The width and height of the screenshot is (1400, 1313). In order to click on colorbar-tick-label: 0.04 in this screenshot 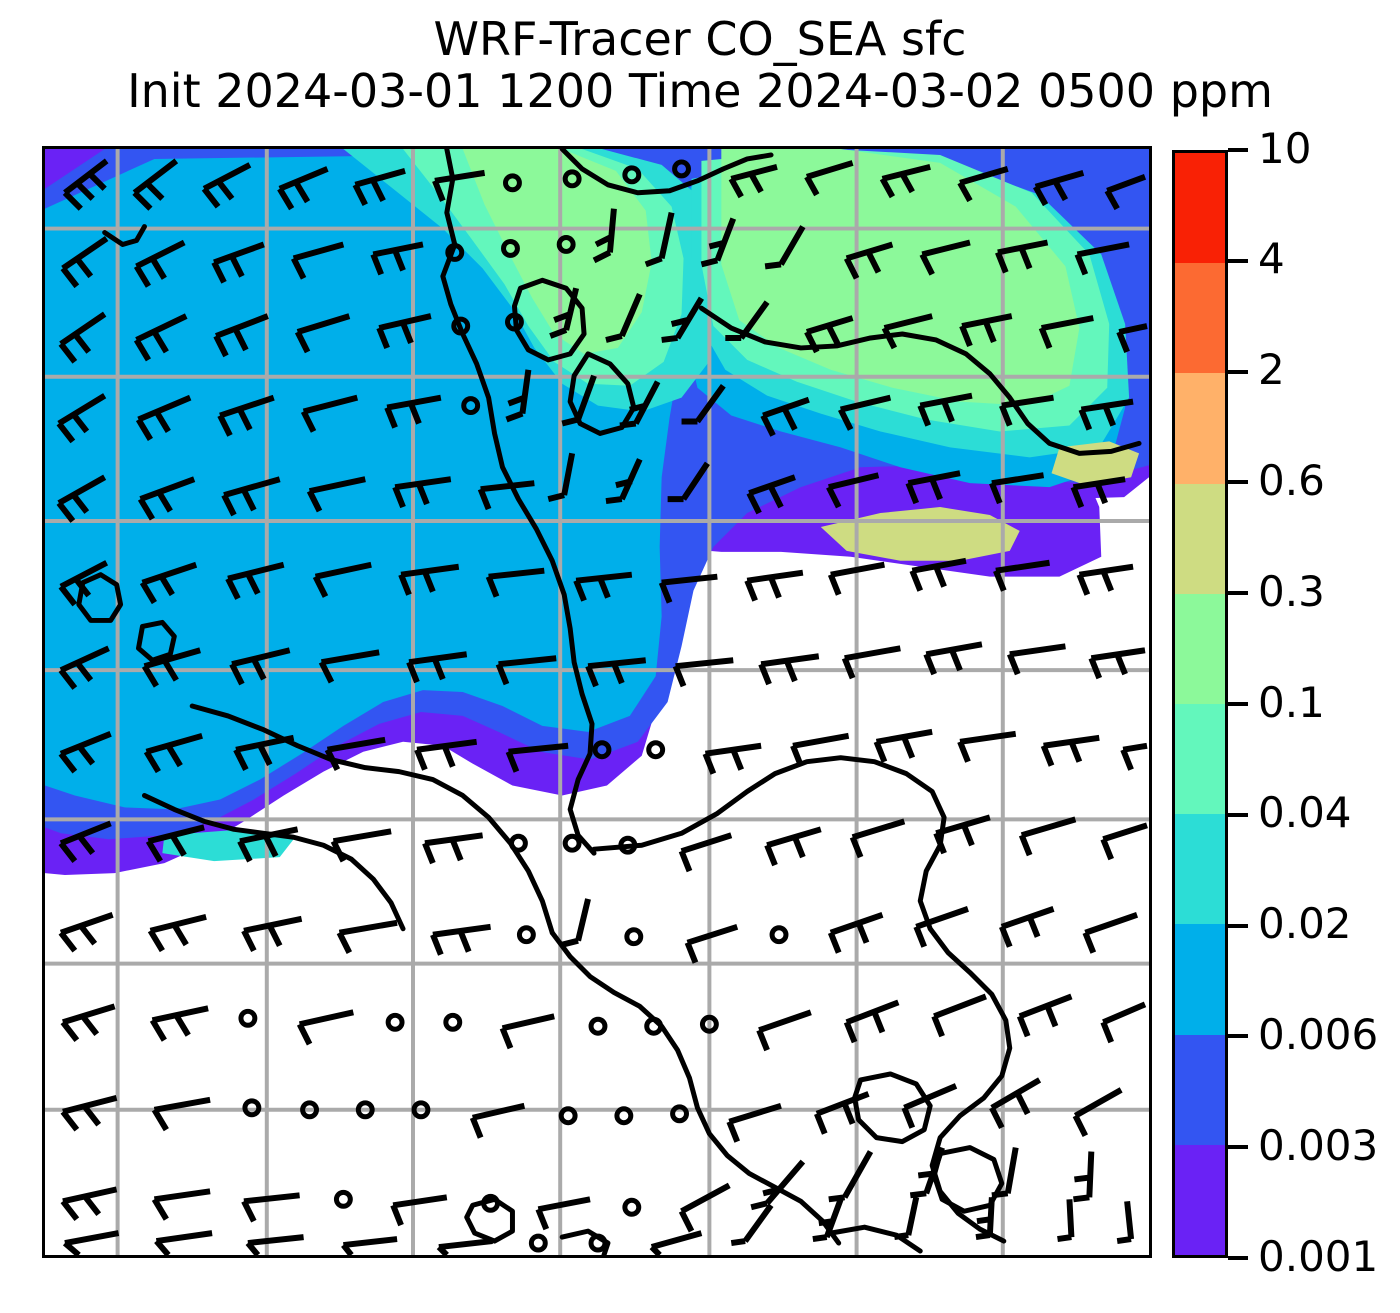, I will do `click(1305, 813)`.